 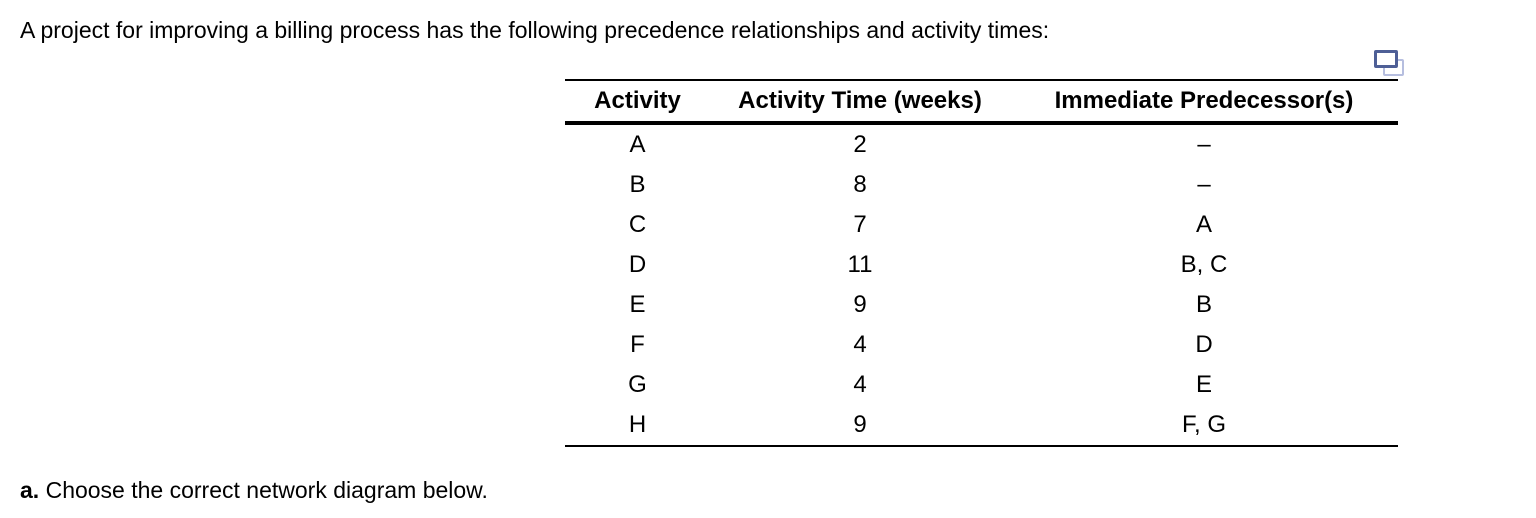 What do you see at coordinates (981, 144) in the screenshot?
I see `table-row: A 2 –` at bounding box center [981, 144].